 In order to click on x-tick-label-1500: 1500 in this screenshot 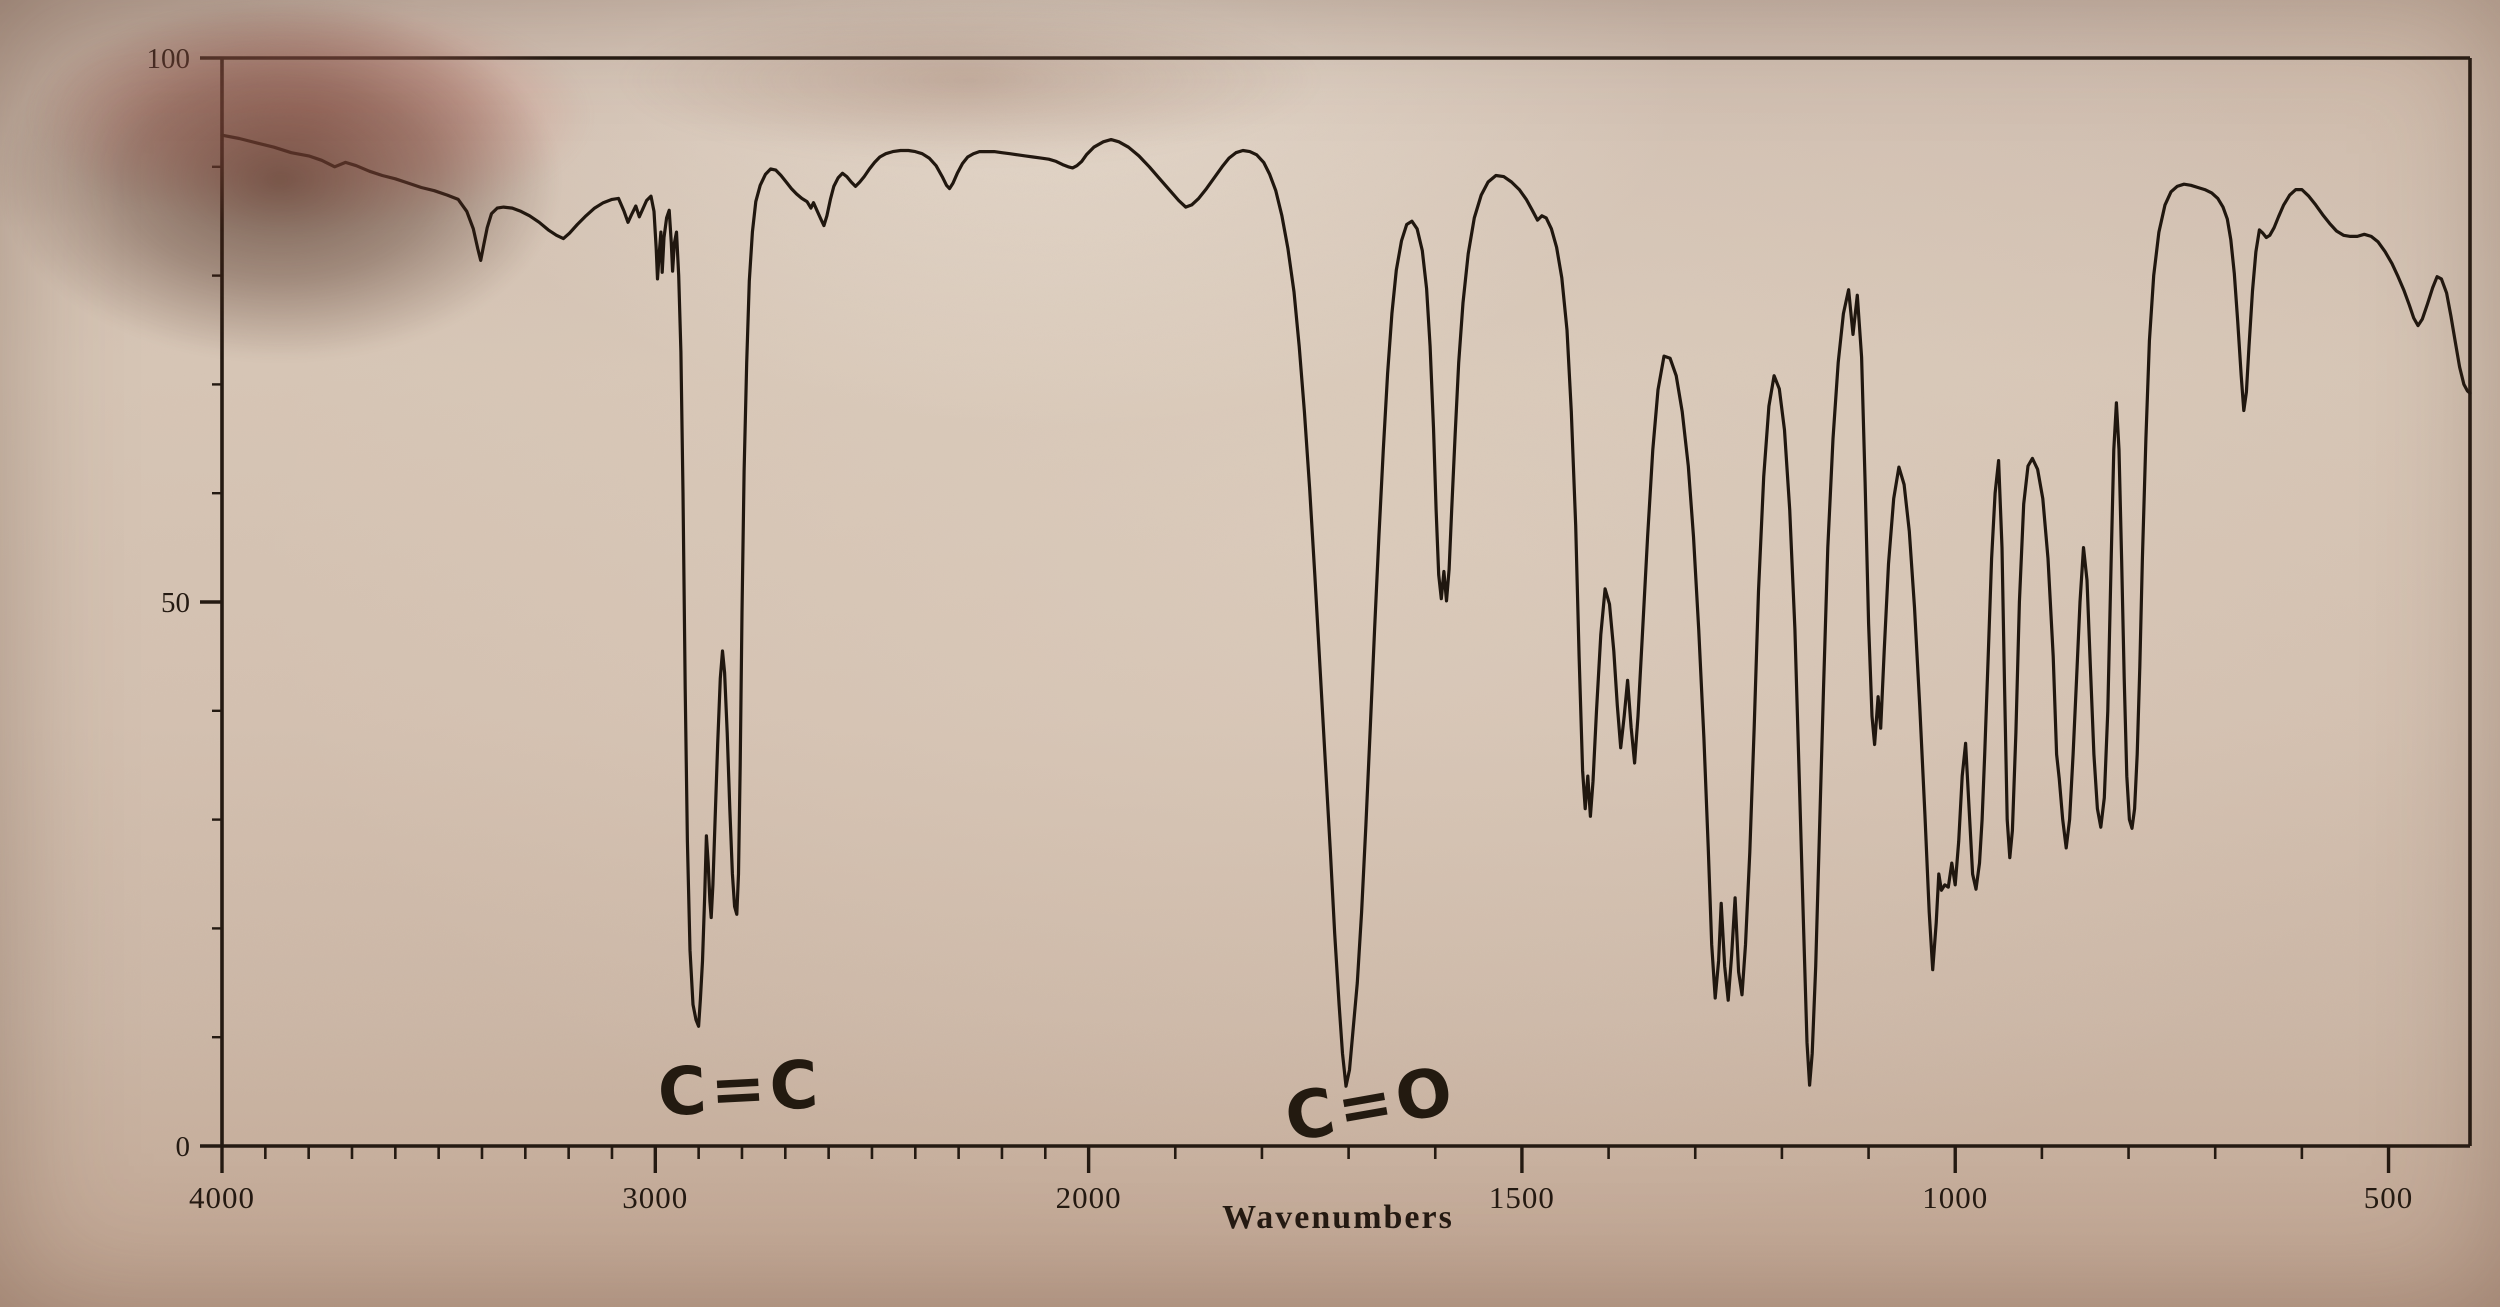, I will do `click(1522, 1197)`.